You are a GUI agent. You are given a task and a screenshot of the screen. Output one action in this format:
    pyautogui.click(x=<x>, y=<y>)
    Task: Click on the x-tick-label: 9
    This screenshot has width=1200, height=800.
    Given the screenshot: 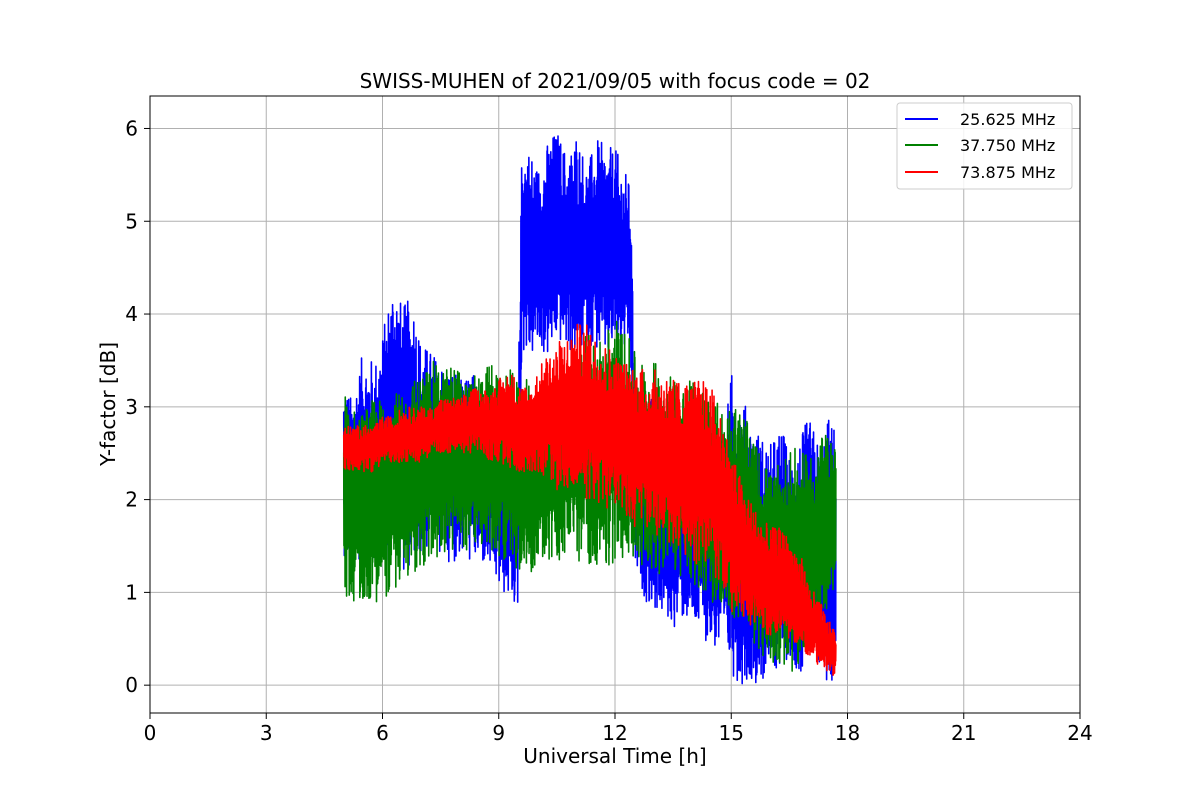 What is the action you would take?
    pyautogui.click(x=498, y=733)
    